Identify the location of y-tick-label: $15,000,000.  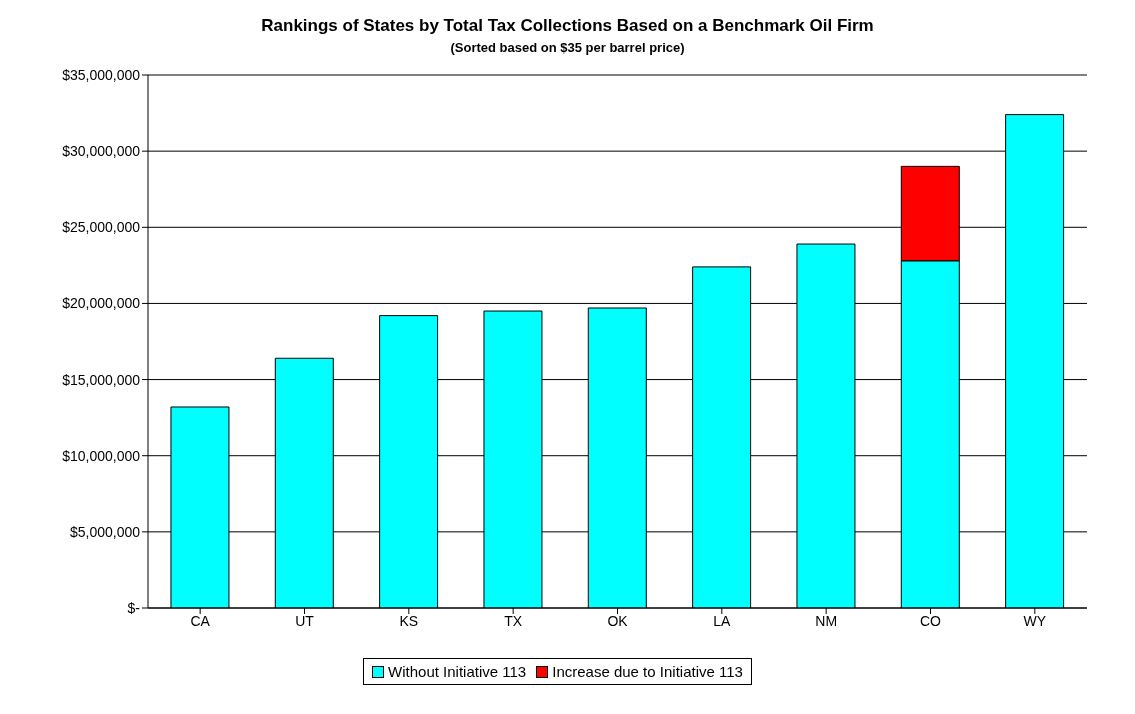
(101, 379).